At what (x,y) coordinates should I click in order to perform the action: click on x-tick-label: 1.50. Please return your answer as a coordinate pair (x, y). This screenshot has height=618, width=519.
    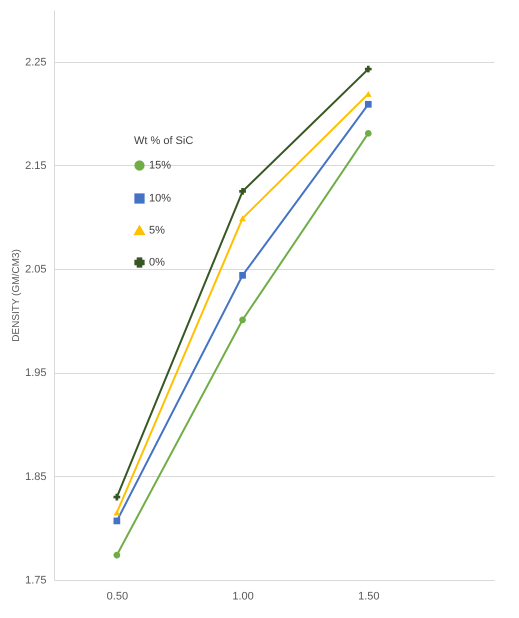
    Looking at the image, I should click on (369, 596).